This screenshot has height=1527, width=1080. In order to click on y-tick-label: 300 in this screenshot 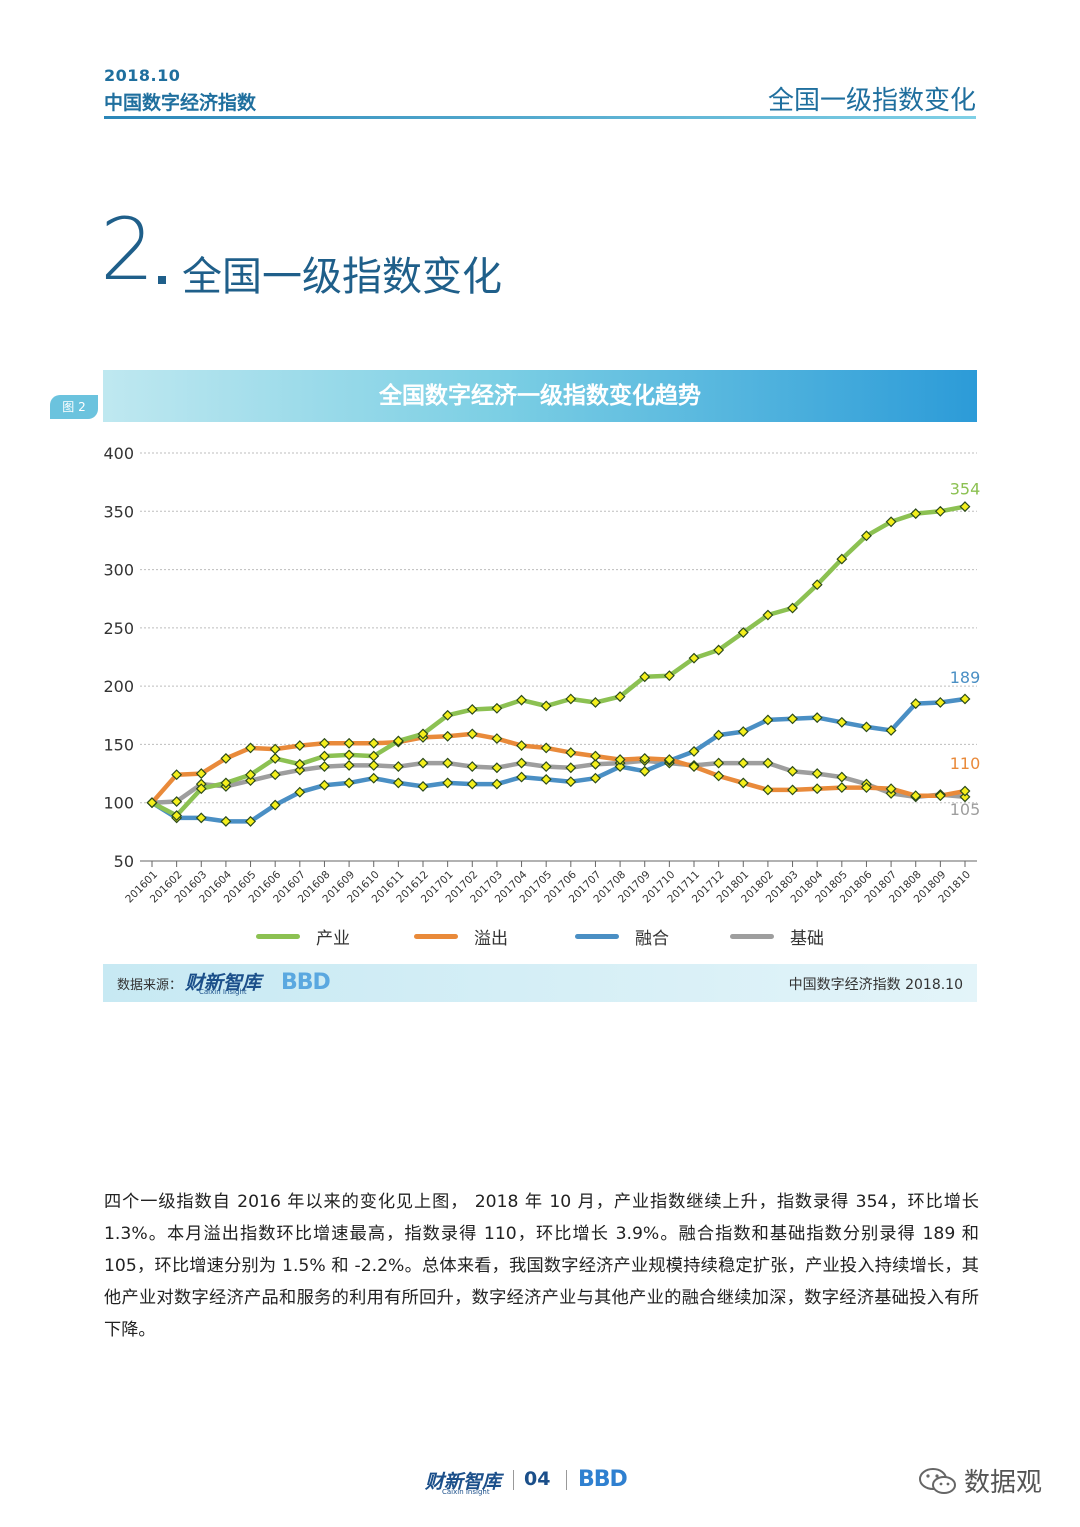, I will do `click(118, 570)`.